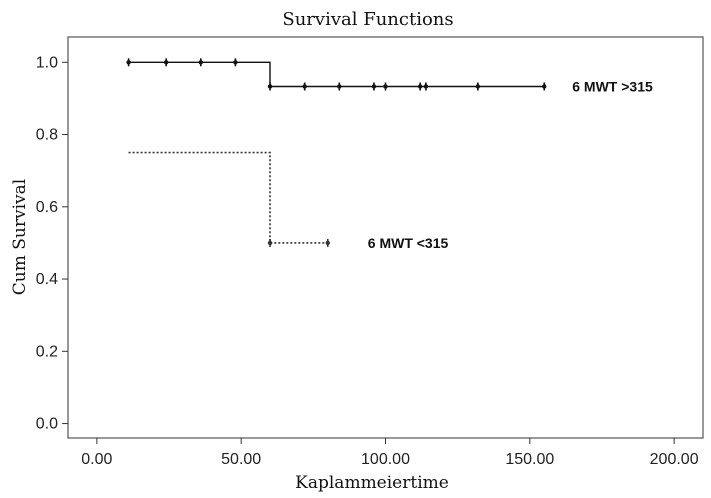 The width and height of the screenshot is (711, 498). What do you see at coordinates (612, 86) in the screenshot?
I see `series-label: 6 MWT >315` at bounding box center [612, 86].